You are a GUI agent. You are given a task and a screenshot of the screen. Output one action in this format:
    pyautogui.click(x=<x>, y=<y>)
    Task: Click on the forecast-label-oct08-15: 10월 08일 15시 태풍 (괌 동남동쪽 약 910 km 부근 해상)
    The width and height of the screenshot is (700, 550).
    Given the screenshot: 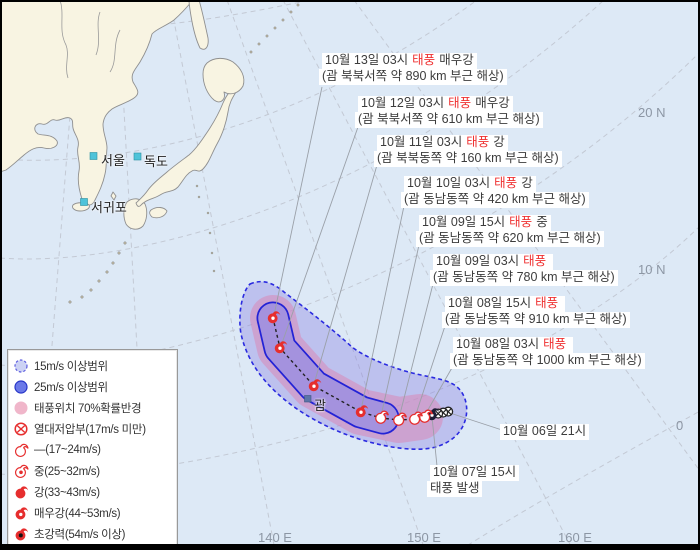 What is the action you would take?
    pyautogui.click(x=536, y=312)
    